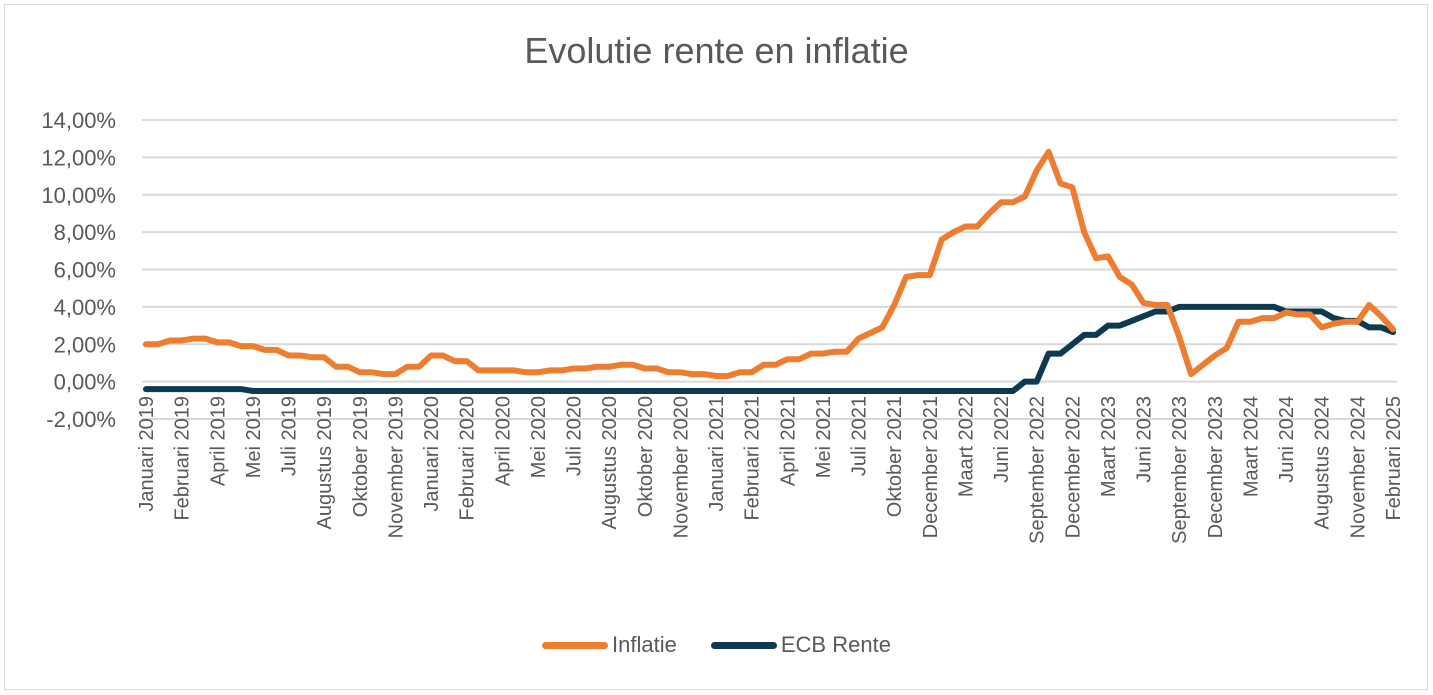  Describe the element at coordinates (432, 454) in the screenshot. I see `x-tick-label: Januari 2020` at that location.